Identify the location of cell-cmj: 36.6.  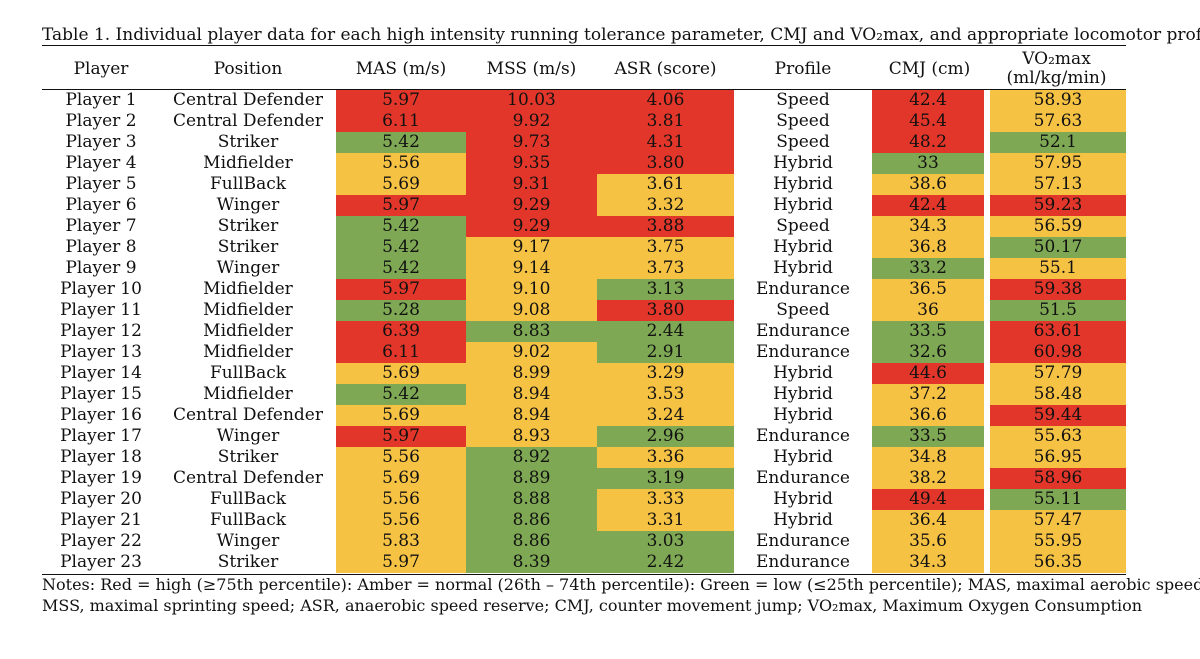
(929, 415).